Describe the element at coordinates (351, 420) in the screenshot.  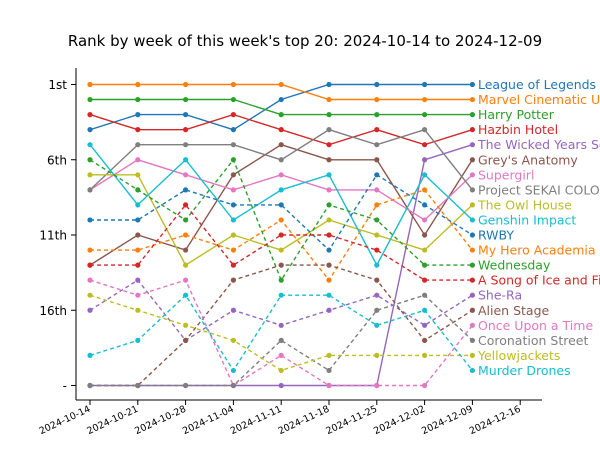
I see `x-tick-label: 2024-11-25` at that location.